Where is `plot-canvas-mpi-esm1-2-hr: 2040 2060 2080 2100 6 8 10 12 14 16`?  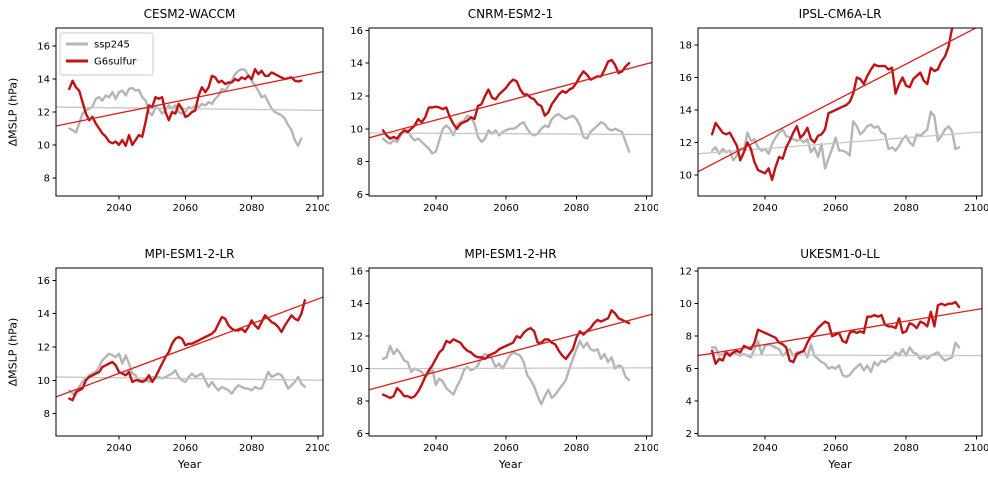 plot-canvas-mpi-esm1-2-hr: 2040 2060 2080 2100 6 8 10 12 14 16 is located at coordinates (504, 360).